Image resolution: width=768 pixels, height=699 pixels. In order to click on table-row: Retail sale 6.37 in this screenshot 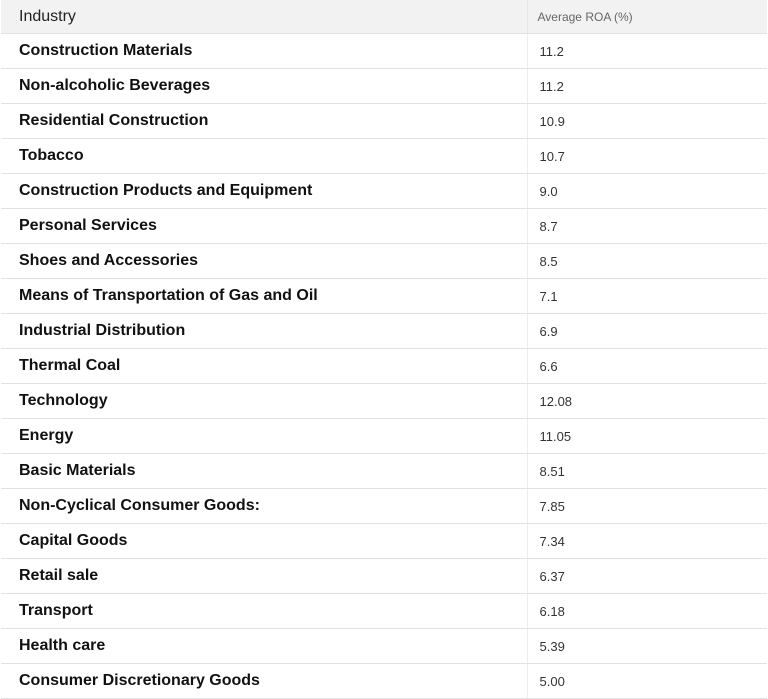, I will do `click(384, 576)`.